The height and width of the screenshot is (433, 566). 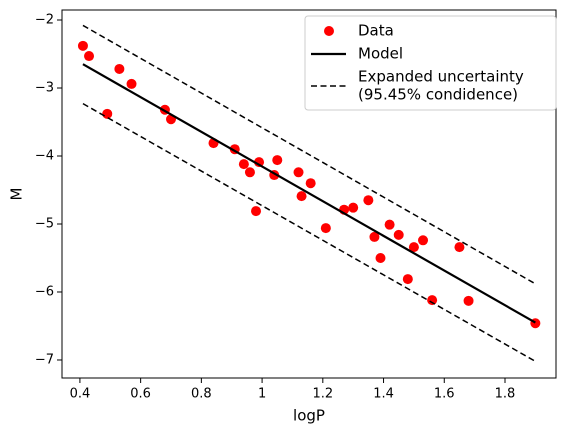 I want to click on x-tick-label: 1.2, so click(x=322, y=394).